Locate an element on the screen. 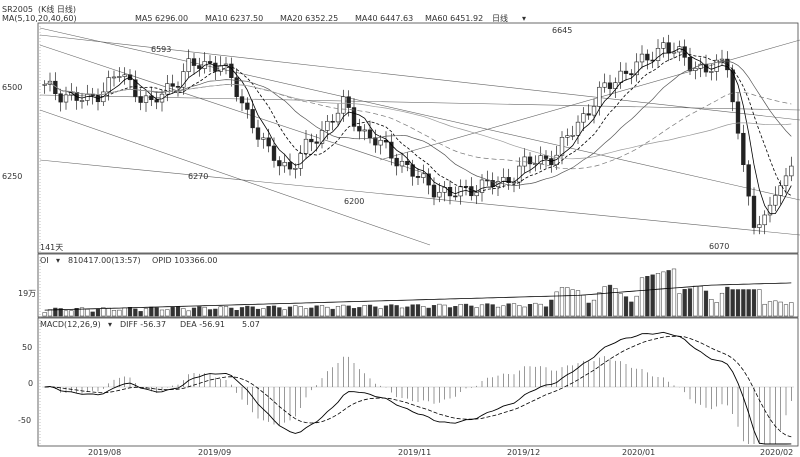 This screenshot has width=800, height=457. ma60-value: MA60 6451.92 is located at coordinates (454, 18).